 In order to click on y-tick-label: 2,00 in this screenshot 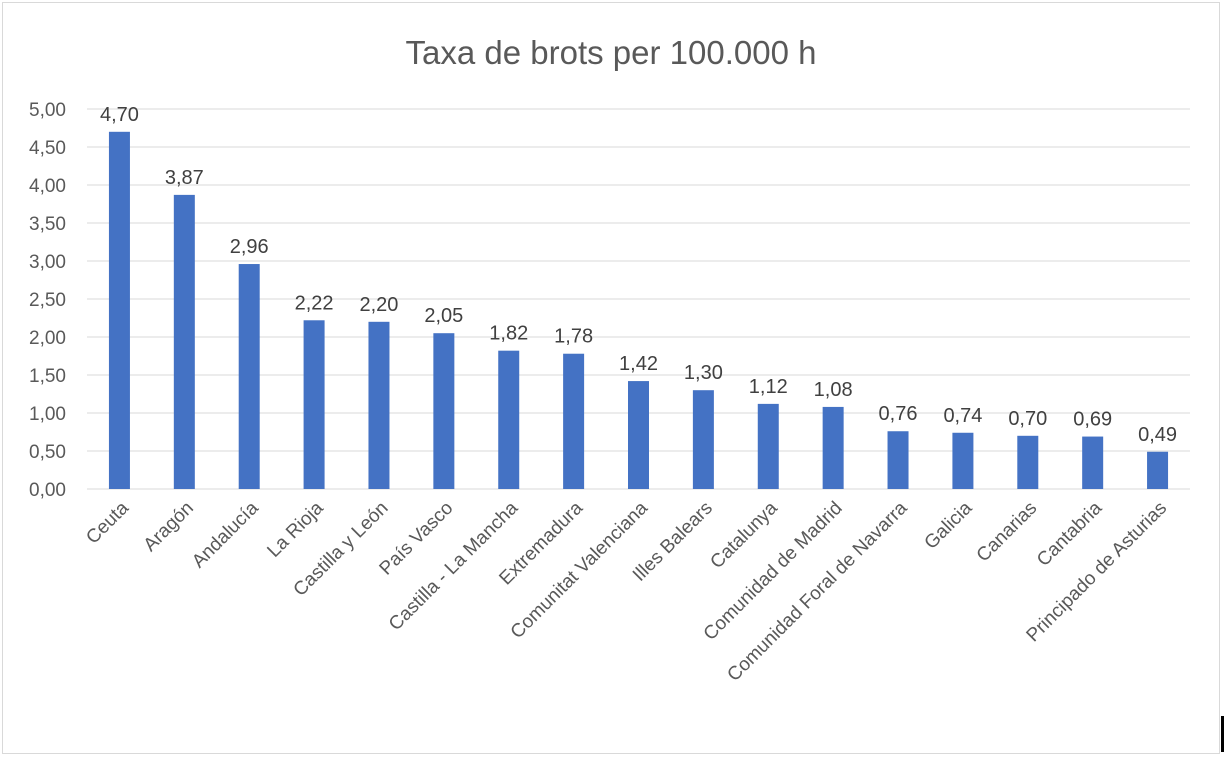, I will do `click(47, 338)`.